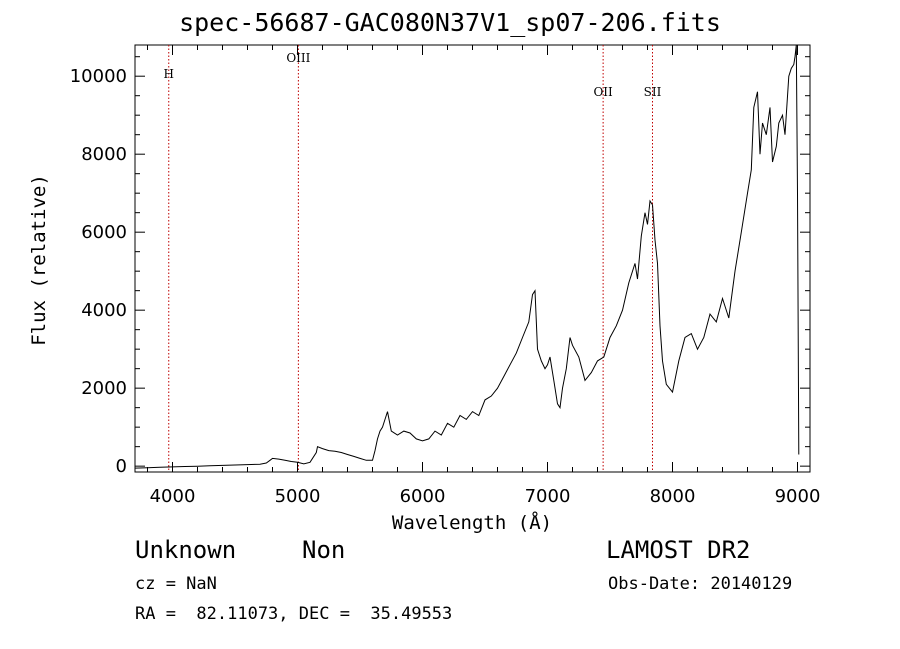 The height and width of the screenshot is (649, 900). What do you see at coordinates (39, 260) in the screenshot?
I see `y-axis-label: Flux (relative)` at bounding box center [39, 260].